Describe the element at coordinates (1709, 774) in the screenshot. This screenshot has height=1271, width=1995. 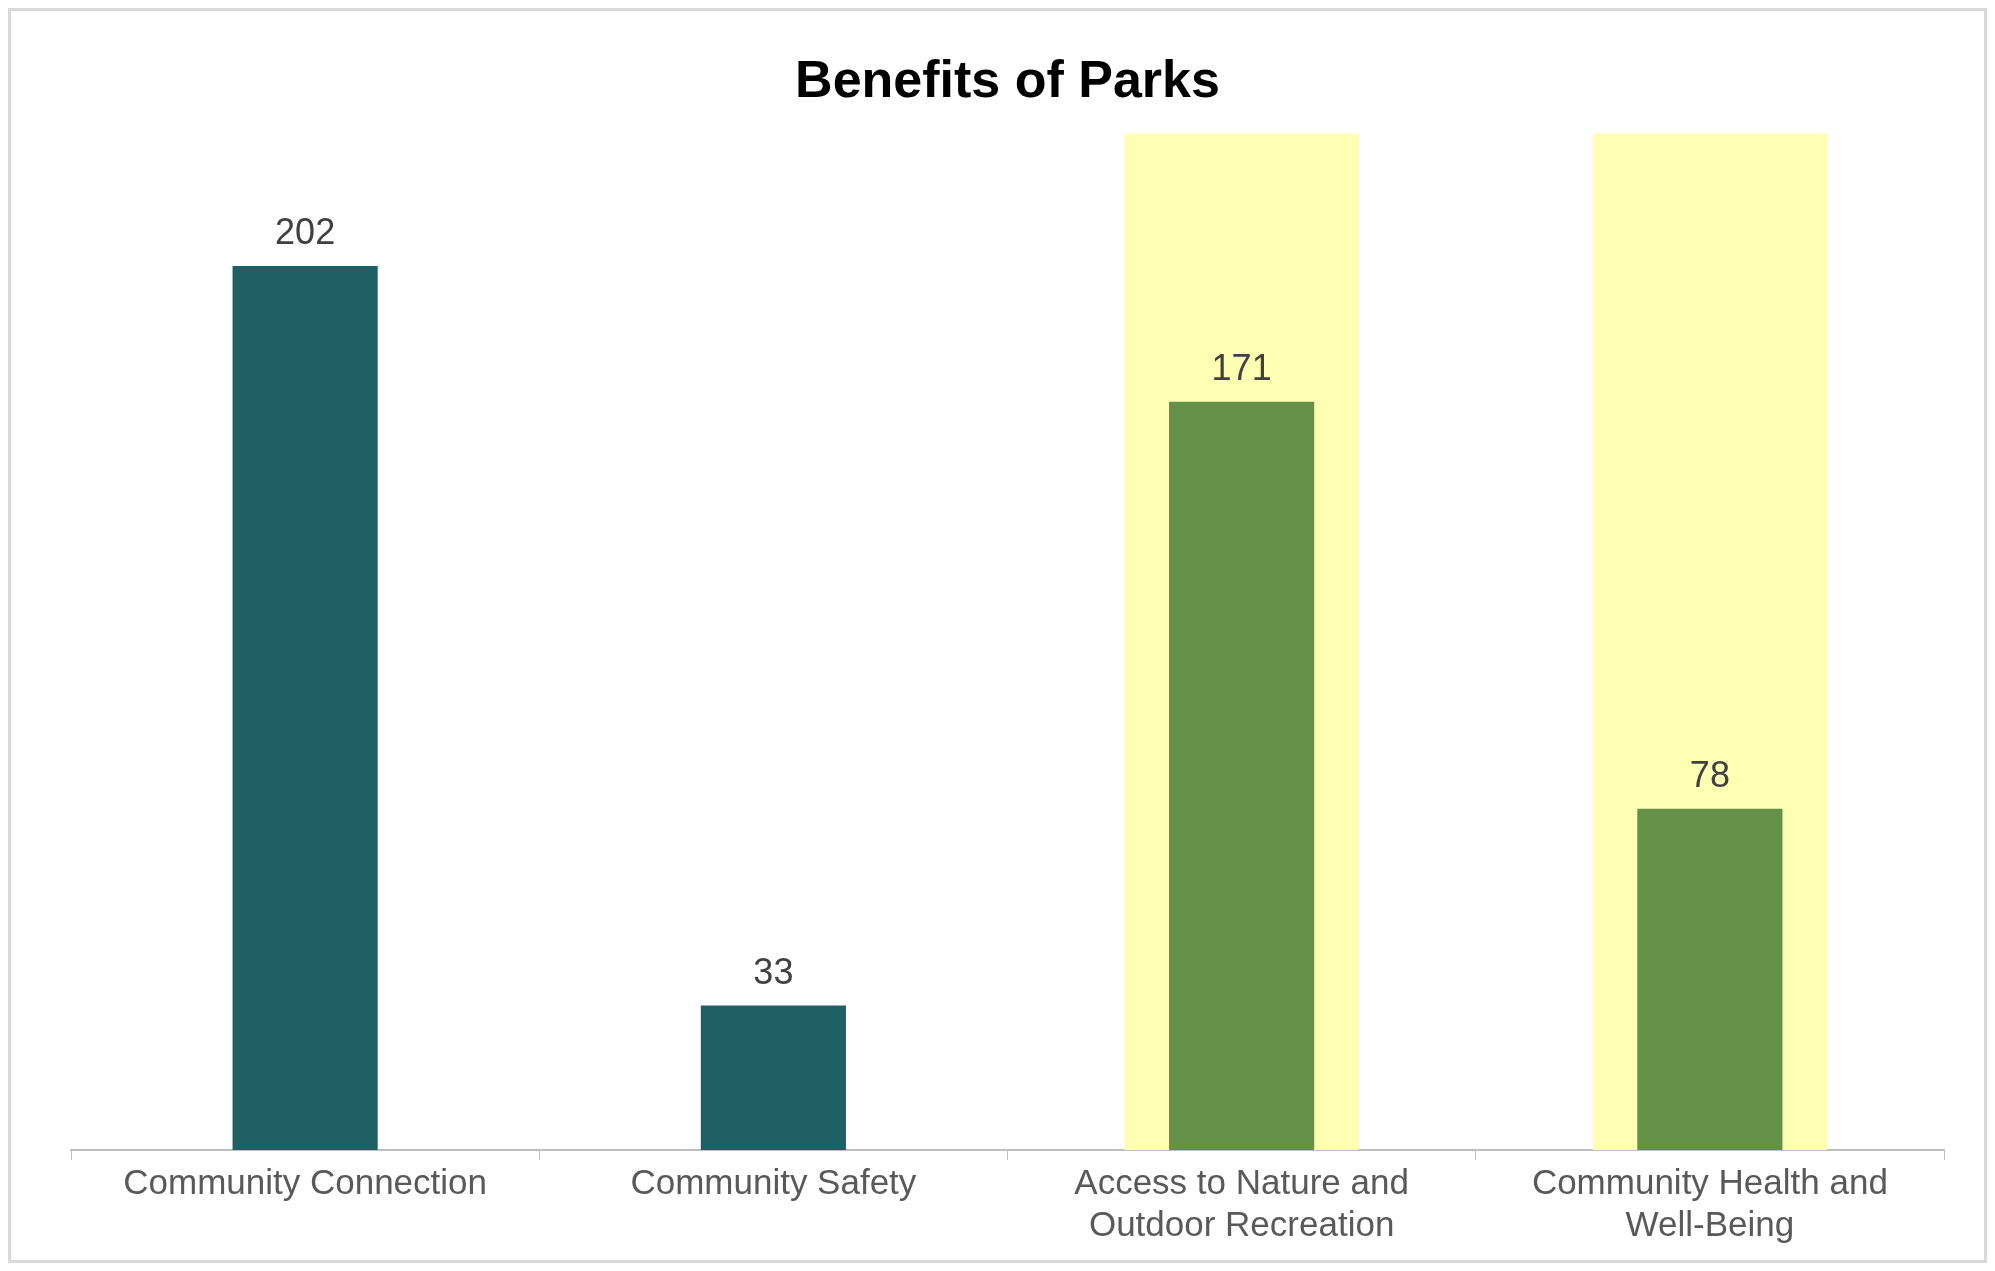
I see `data-label: 78` at that location.